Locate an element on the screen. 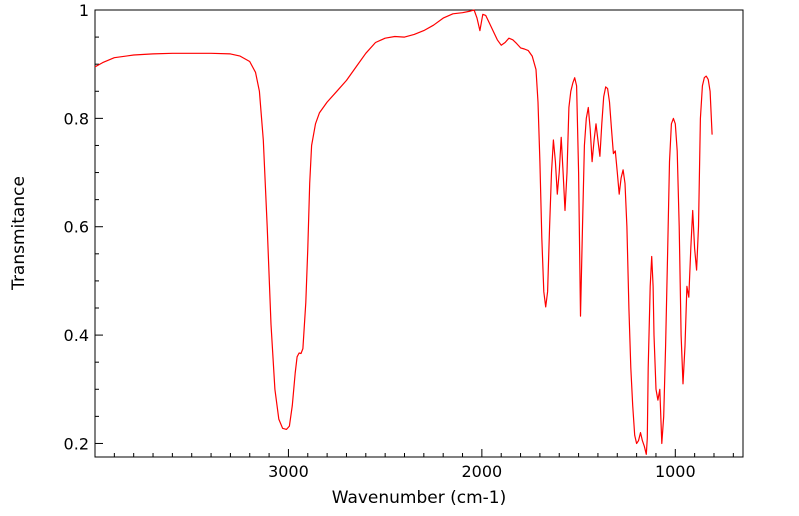 The height and width of the screenshot is (516, 799). y-tick-label: 1 is located at coordinates (84, 10).